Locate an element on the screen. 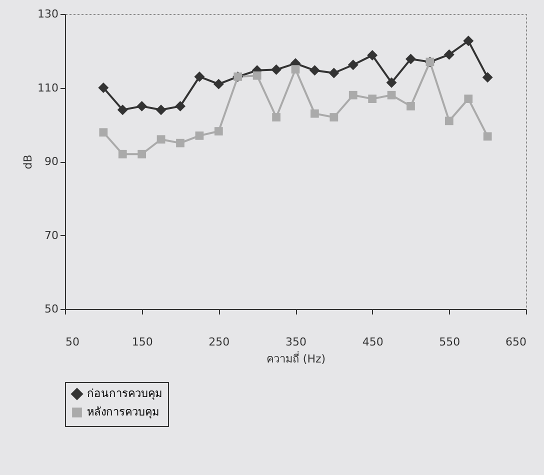  x-tick-label: 150 is located at coordinates (142, 342).